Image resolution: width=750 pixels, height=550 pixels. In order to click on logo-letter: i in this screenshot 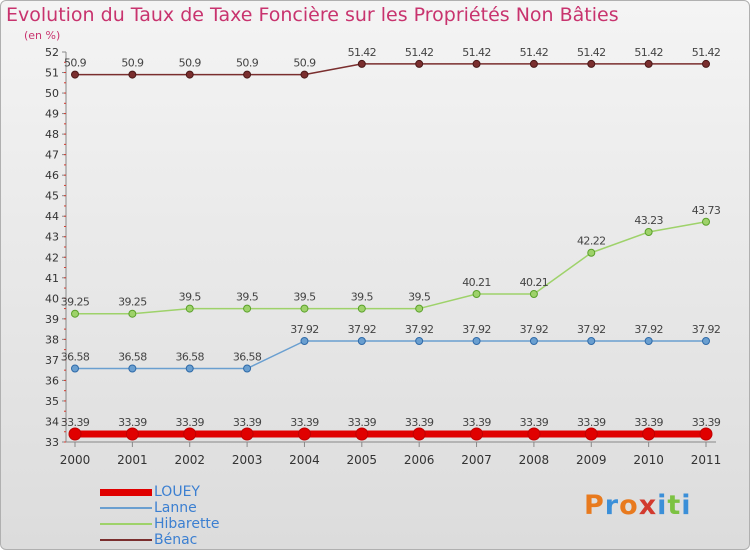, I will do `click(662, 505)`.